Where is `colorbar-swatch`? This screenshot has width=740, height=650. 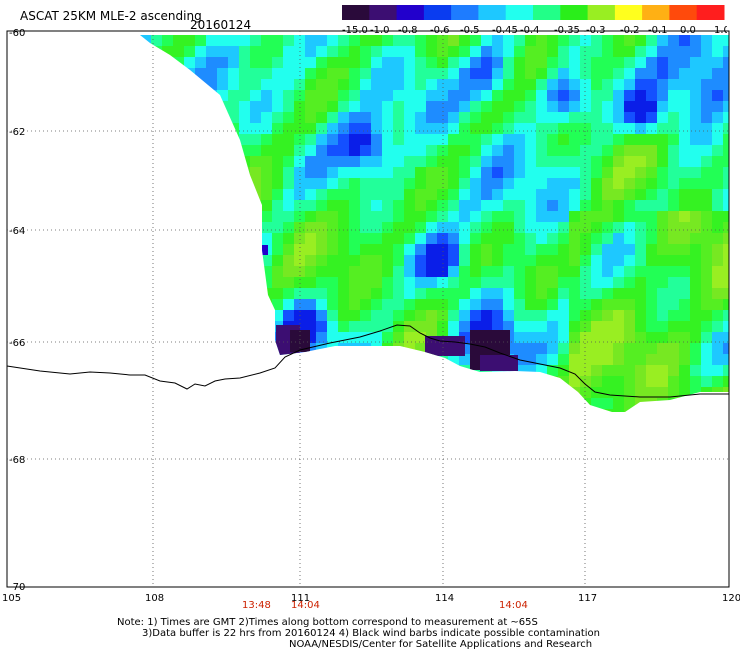 colorbar-swatch is located at coordinates (547, 12).